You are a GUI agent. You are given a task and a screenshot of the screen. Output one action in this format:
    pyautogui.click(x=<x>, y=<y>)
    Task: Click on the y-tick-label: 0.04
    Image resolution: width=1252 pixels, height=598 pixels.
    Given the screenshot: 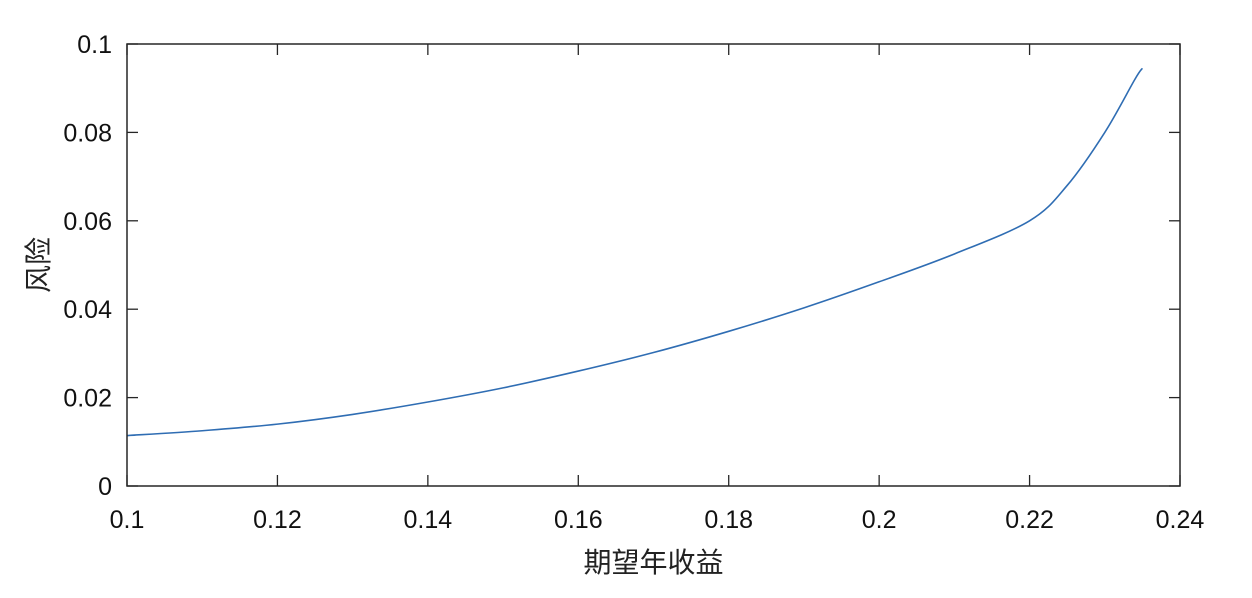 What is the action you would take?
    pyautogui.click(x=87, y=310)
    